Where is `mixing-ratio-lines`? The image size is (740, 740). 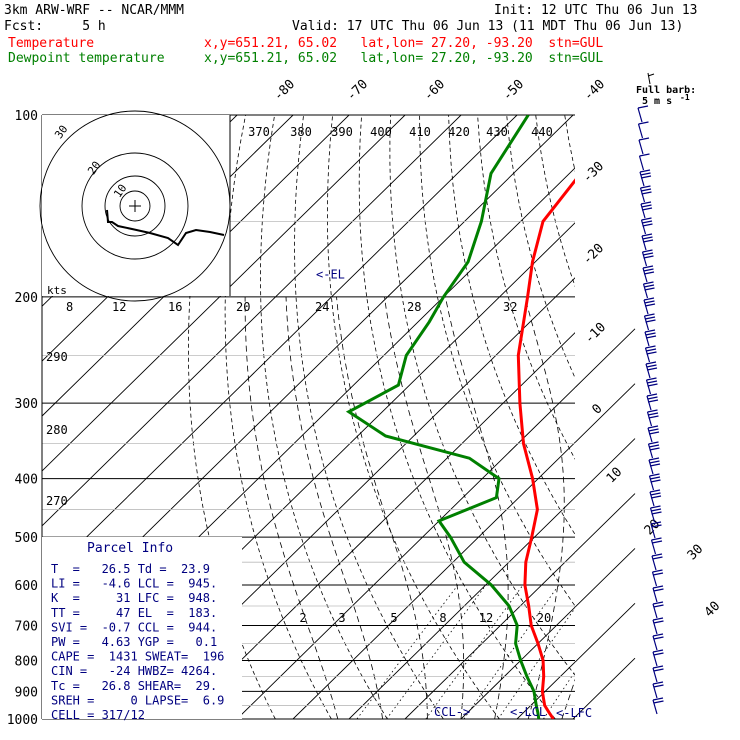 mixing-ratio-lines is located at coordinates (465, 651).